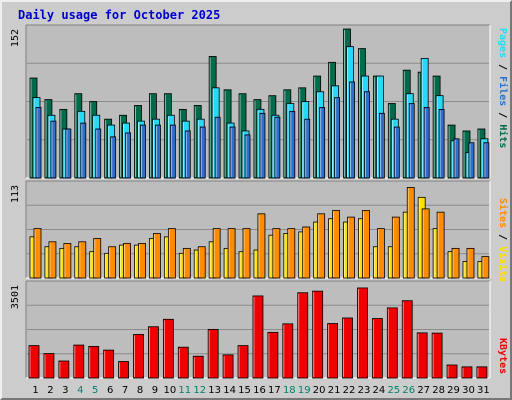 The image size is (512, 400). What do you see at coordinates (393, 390) in the screenshot?
I see `x-tick-label: 25` at bounding box center [393, 390].